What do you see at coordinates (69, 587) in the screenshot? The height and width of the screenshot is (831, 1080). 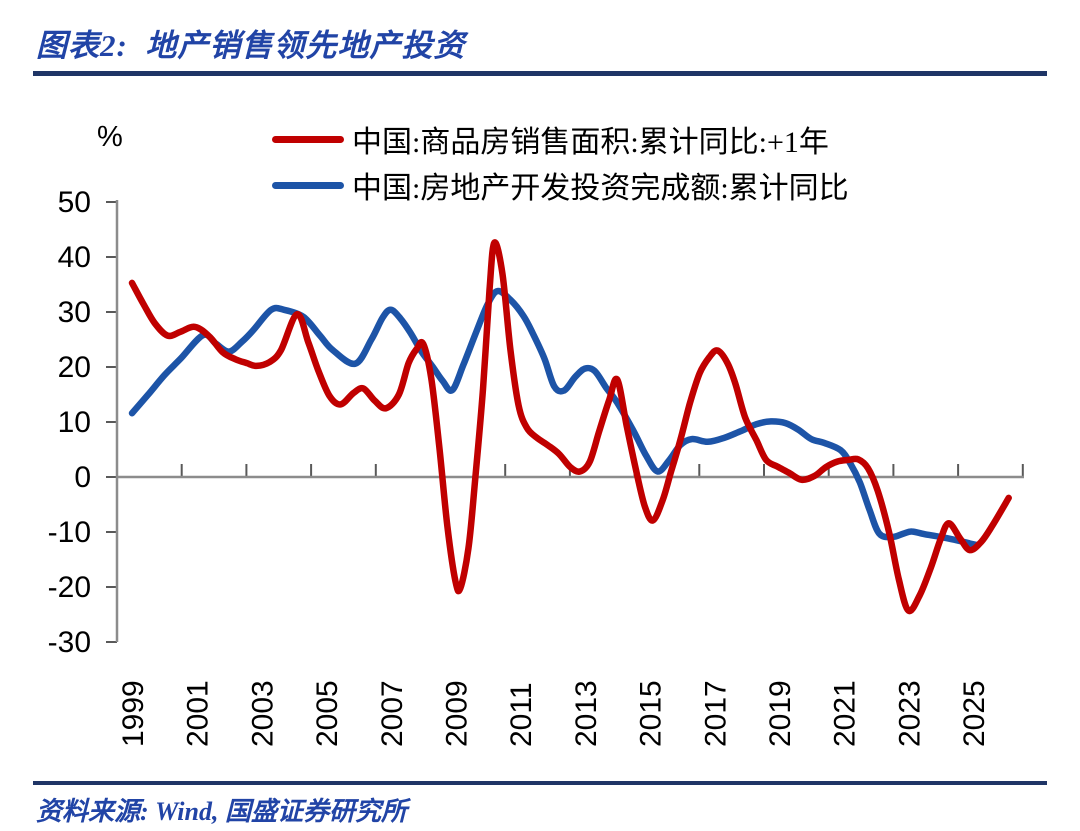 I see `y-tick-label: -20` at bounding box center [69, 587].